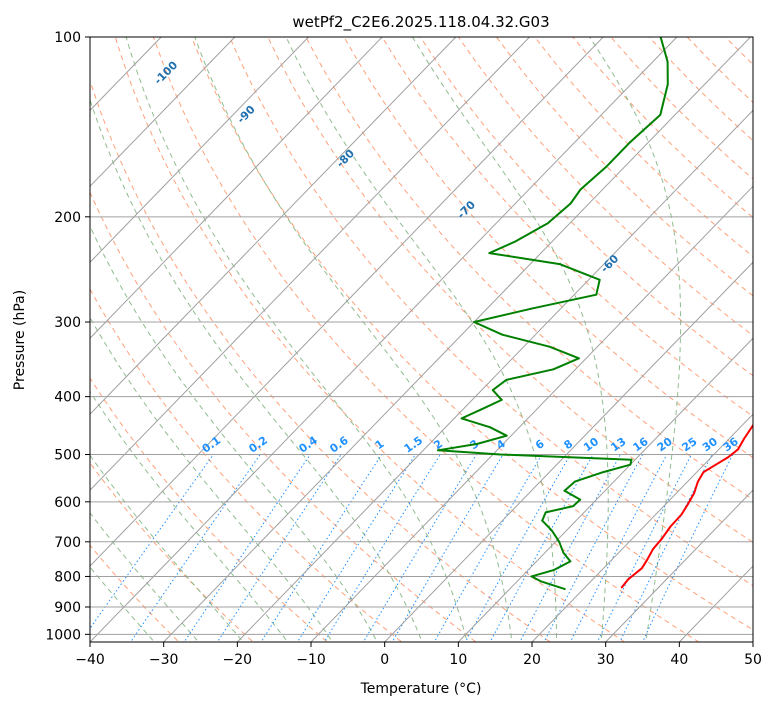  What do you see at coordinates (420, 22) in the screenshot?
I see `chart-title: wetPf2_C2E6.2025.118.04.32.G03` at bounding box center [420, 22].